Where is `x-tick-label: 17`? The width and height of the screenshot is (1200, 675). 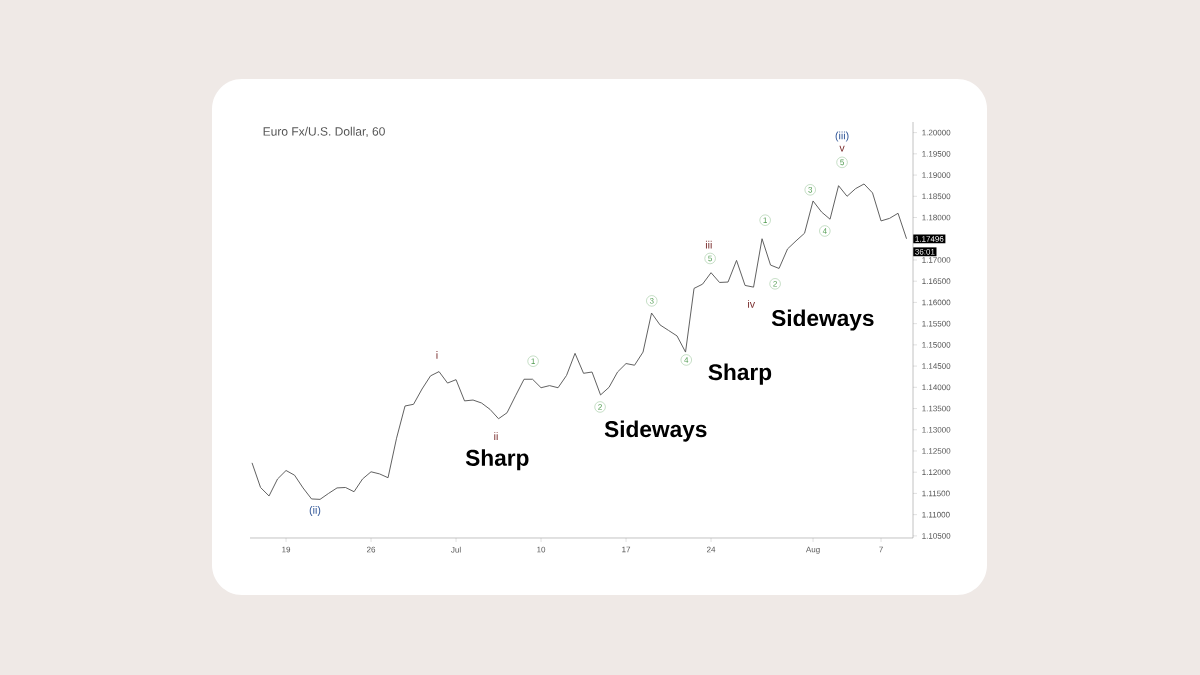
x-tick-label: 17 is located at coordinates (626, 549).